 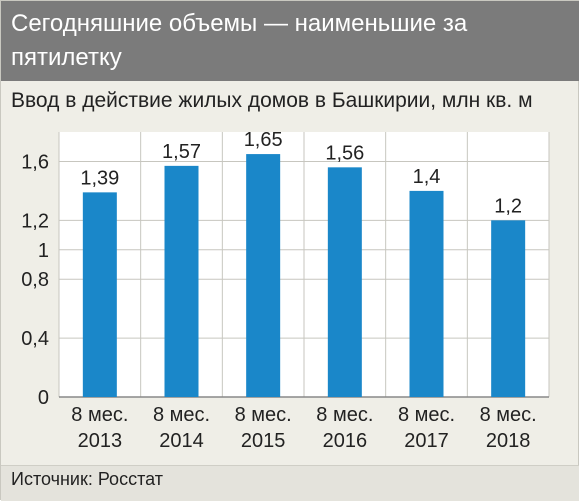 I want to click on x-tick-label-year: 2018, so click(x=508, y=441).